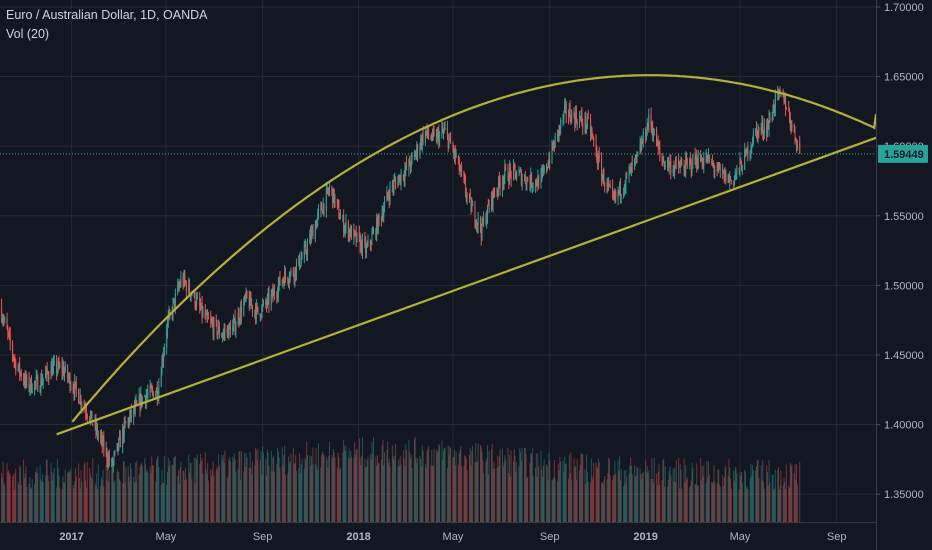 The height and width of the screenshot is (550, 932). I want to click on x-tick-label: 2018, so click(358, 537).